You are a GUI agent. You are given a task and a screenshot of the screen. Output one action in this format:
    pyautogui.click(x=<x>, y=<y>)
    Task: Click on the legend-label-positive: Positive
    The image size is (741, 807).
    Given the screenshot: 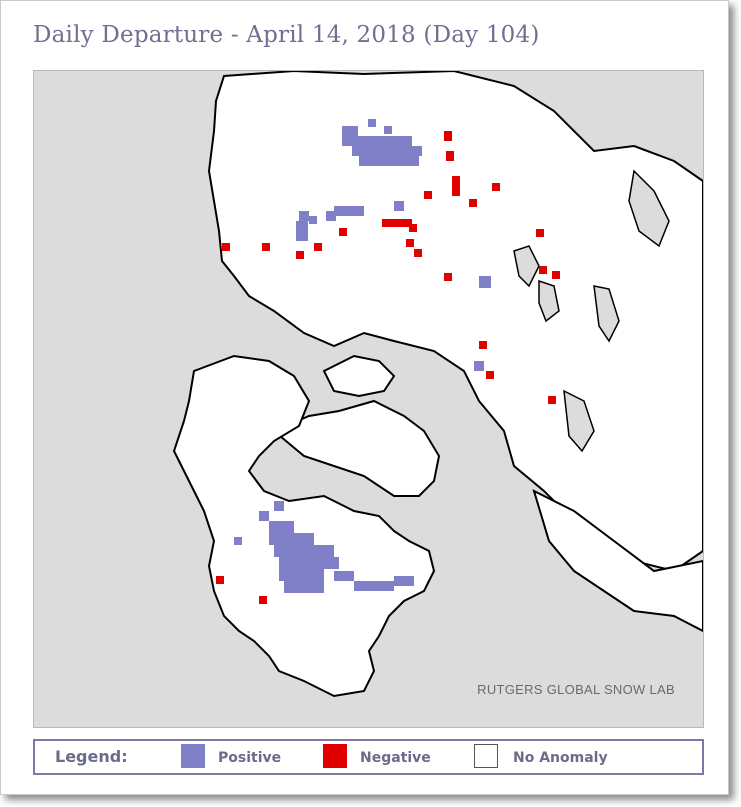 What is the action you would take?
    pyautogui.click(x=250, y=758)
    